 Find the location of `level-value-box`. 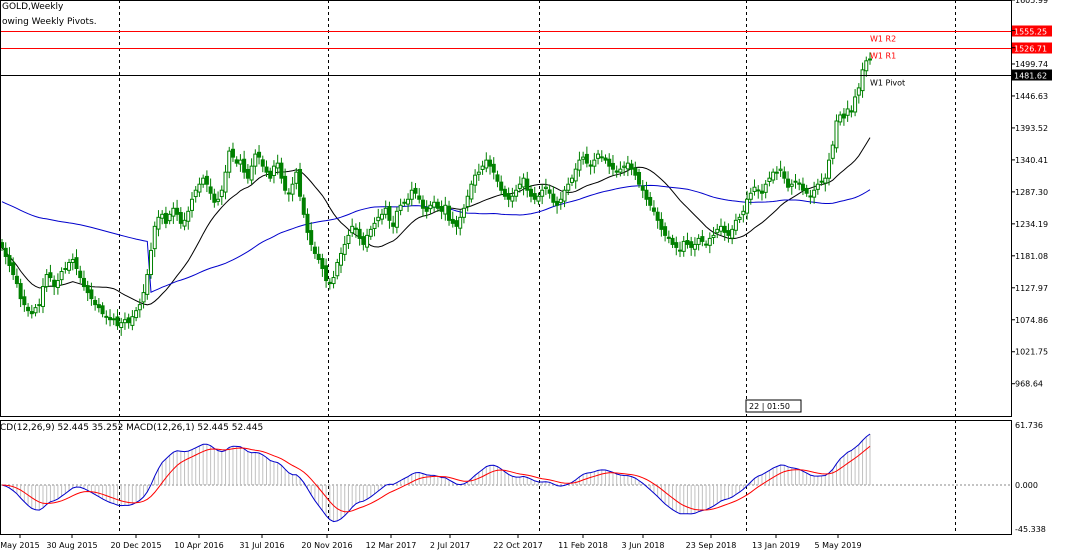

level-value-box is located at coordinates (1032, 31).